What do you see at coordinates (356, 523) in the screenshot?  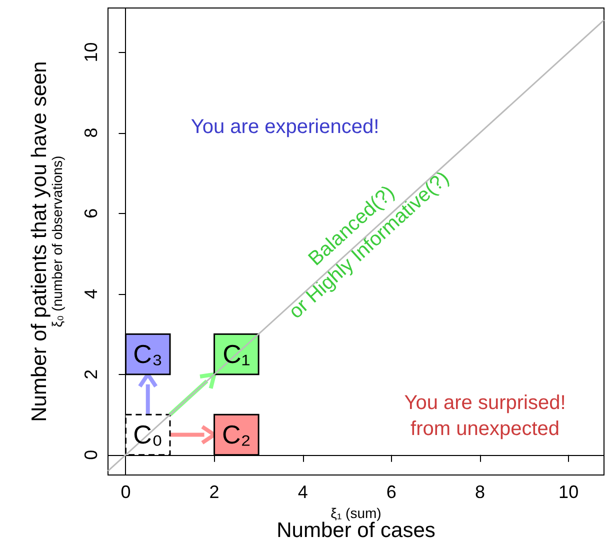 I see `x-axis-title: ξ₁ (sum) Number of cases` at bounding box center [356, 523].